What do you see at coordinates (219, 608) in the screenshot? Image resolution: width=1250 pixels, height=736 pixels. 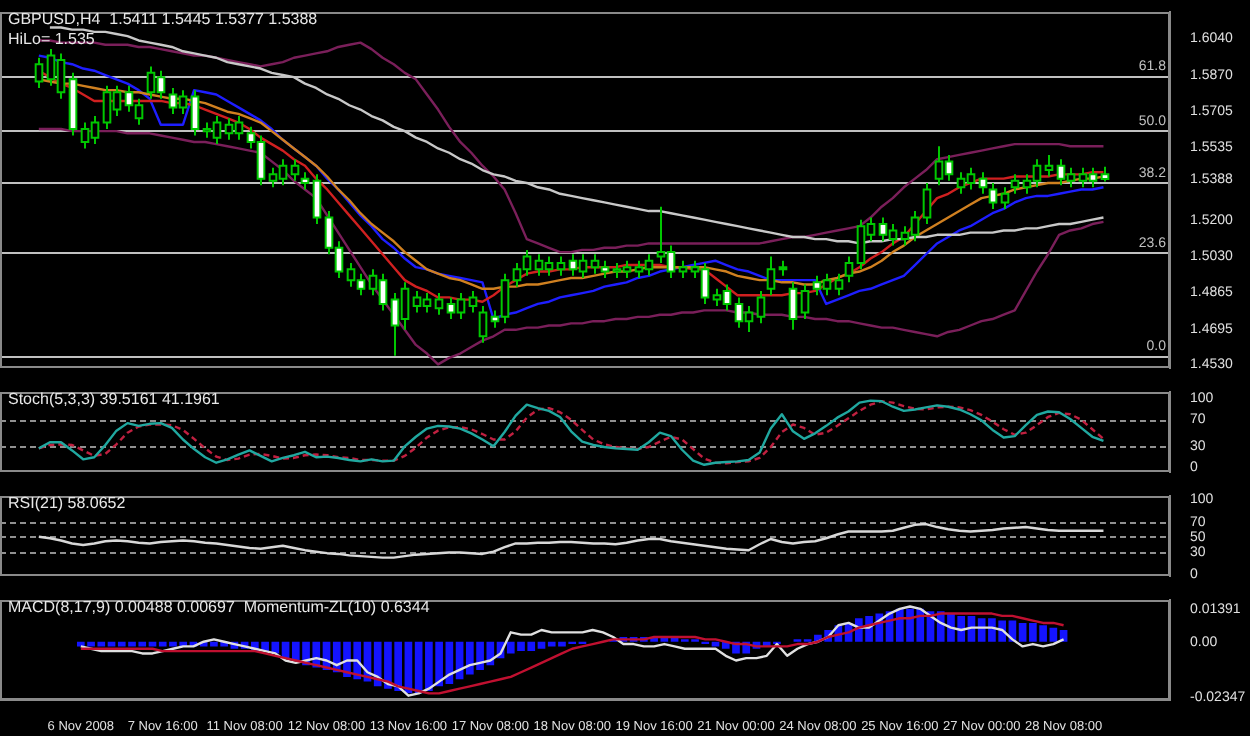 I see `annotation: MACD(8,17,9) 0.00488 0.00697 Momentum-ZL(10) 0.6344` at bounding box center [219, 608].